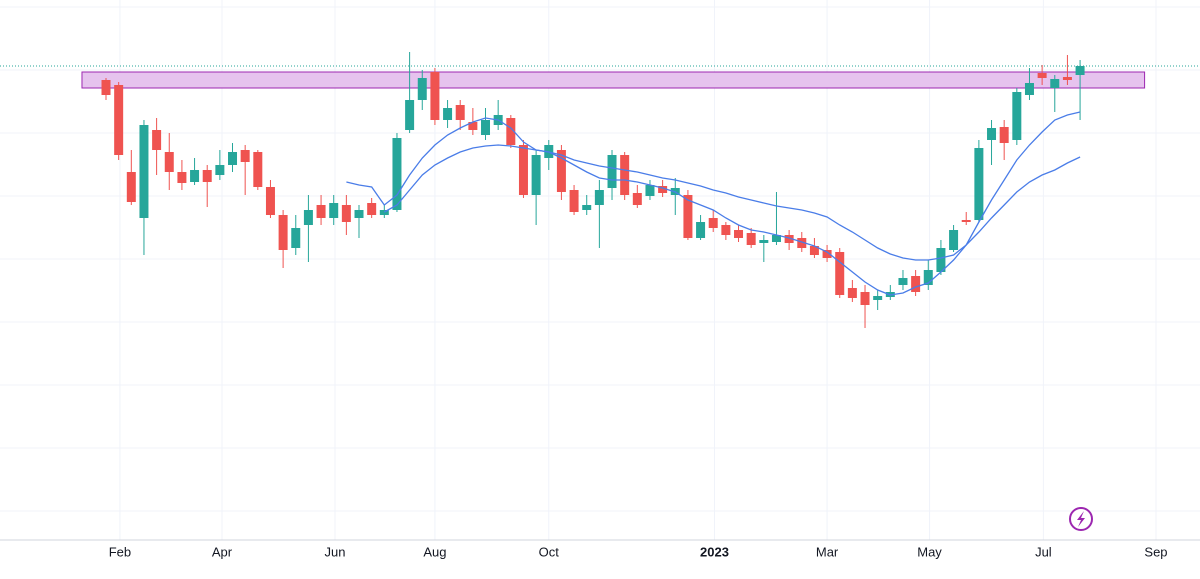  What do you see at coordinates (434, 551) in the screenshot?
I see `x-tick-label: Aug` at bounding box center [434, 551].